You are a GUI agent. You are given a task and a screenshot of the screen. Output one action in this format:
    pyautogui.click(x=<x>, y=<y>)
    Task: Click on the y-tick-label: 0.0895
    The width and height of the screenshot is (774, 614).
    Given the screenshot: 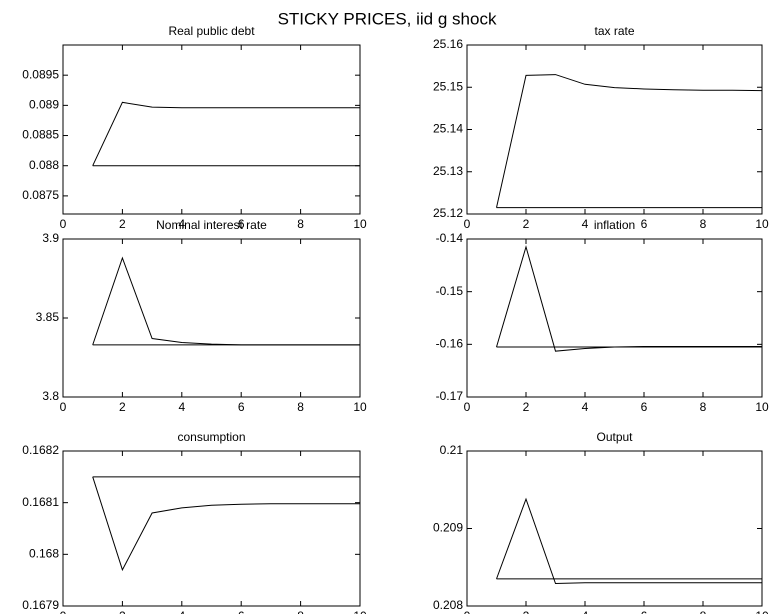 What is the action you would take?
    pyautogui.click(x=40, y=74)
    